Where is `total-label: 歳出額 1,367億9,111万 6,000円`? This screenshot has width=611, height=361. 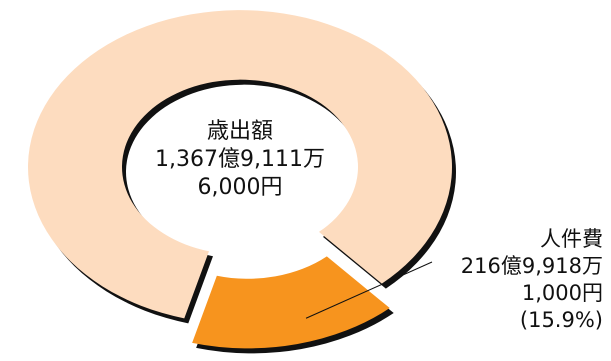 total-label: 歳出額 1,367億9,111万 6,000円 is located at coordinates (240, 160).